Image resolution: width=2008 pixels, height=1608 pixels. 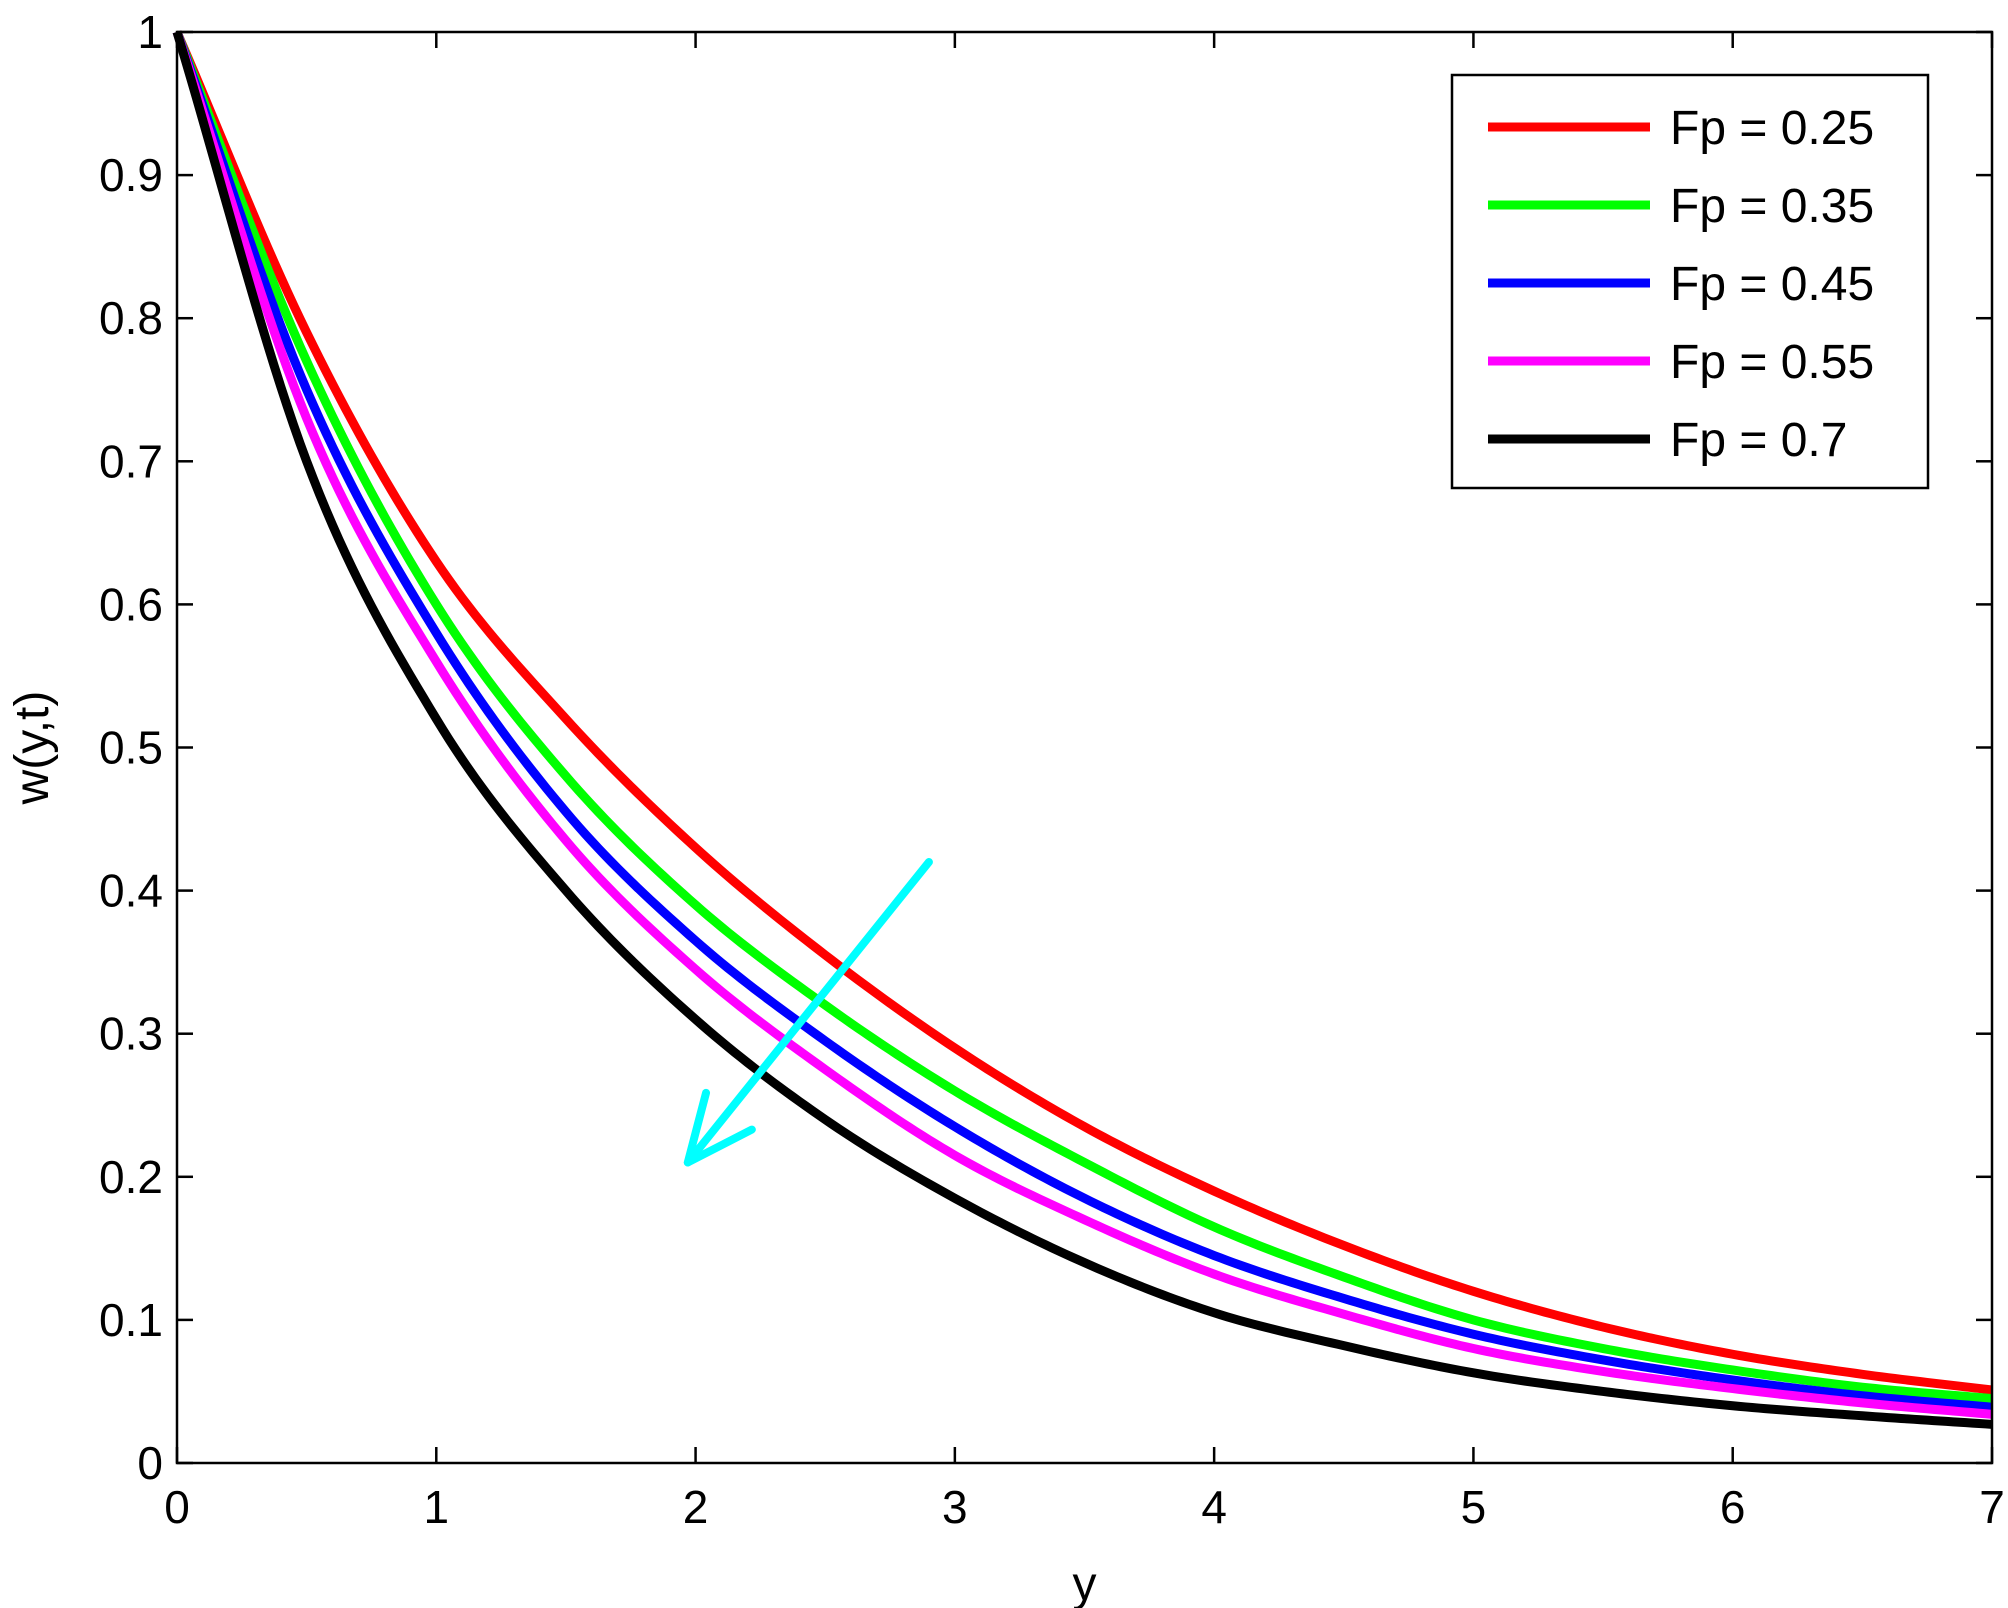 I want to click on x-tick-label: 5, so click(x=1474, y=1507).